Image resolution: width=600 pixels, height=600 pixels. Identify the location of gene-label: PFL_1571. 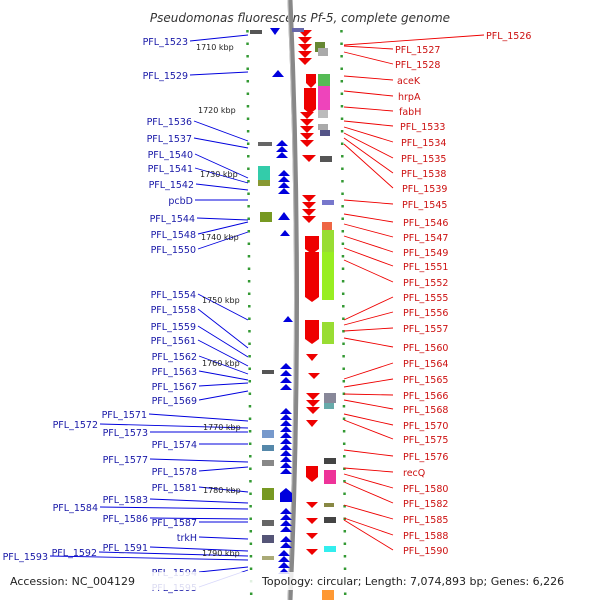
(124, 415).